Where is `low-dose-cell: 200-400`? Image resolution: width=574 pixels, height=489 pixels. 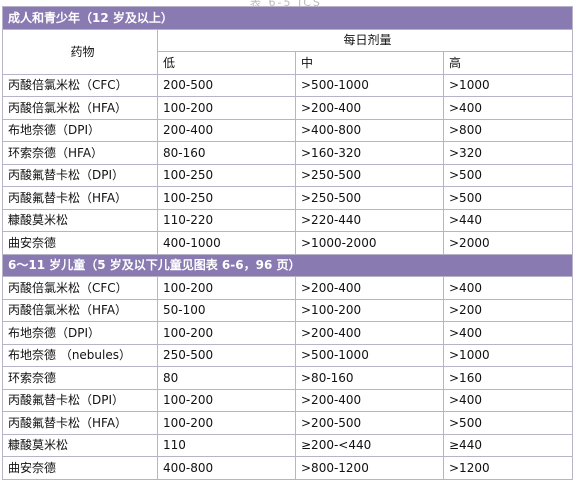 low-dose-cell: 200-400 is located at coordinates (226, 130).